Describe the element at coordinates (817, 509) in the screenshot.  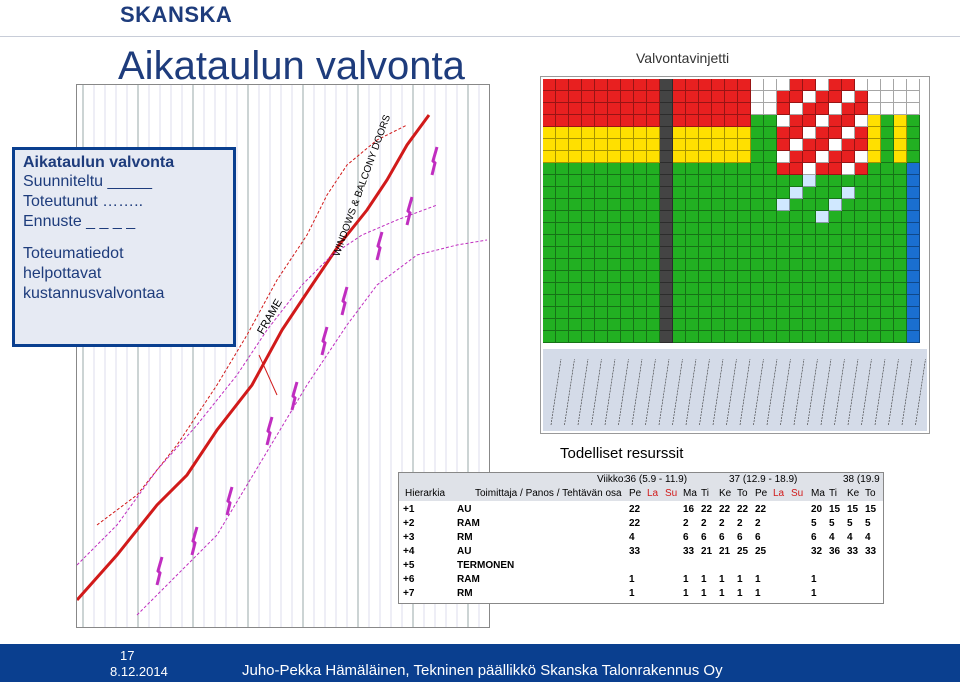
I see `value-cell: 20` at that location.